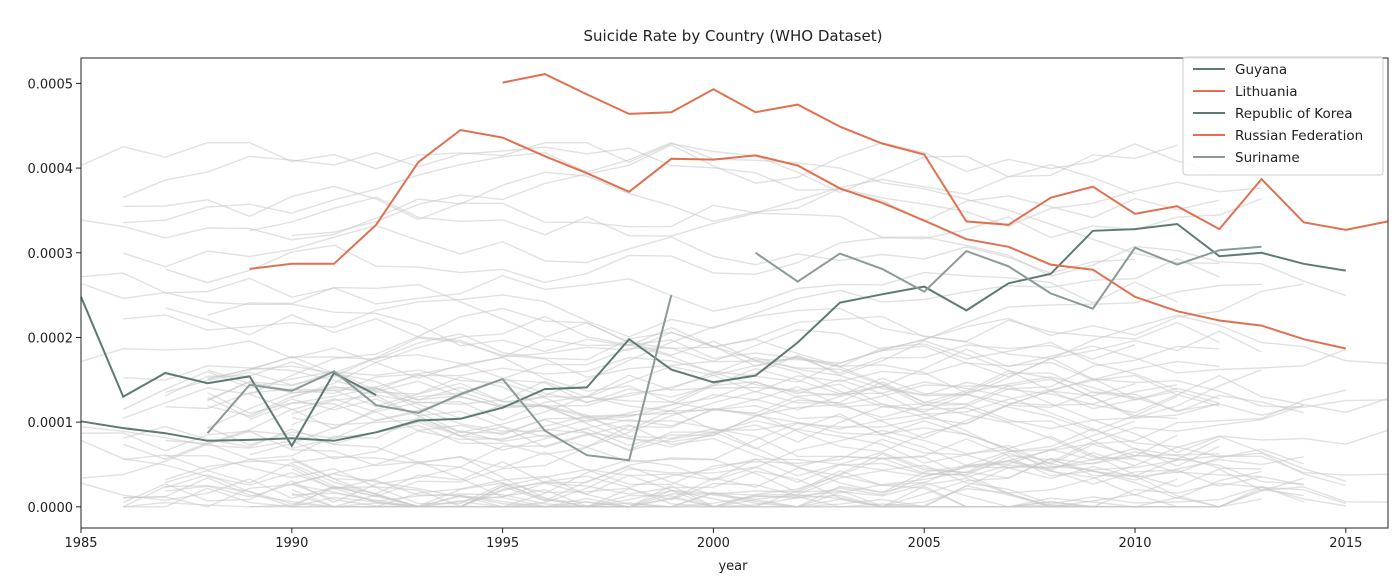 The height and width of the screenshot is (582, 1400). Describe the element at coordinates (51, 338) in the screenshot. I see `y-tick-label: 0.0002` at that location.